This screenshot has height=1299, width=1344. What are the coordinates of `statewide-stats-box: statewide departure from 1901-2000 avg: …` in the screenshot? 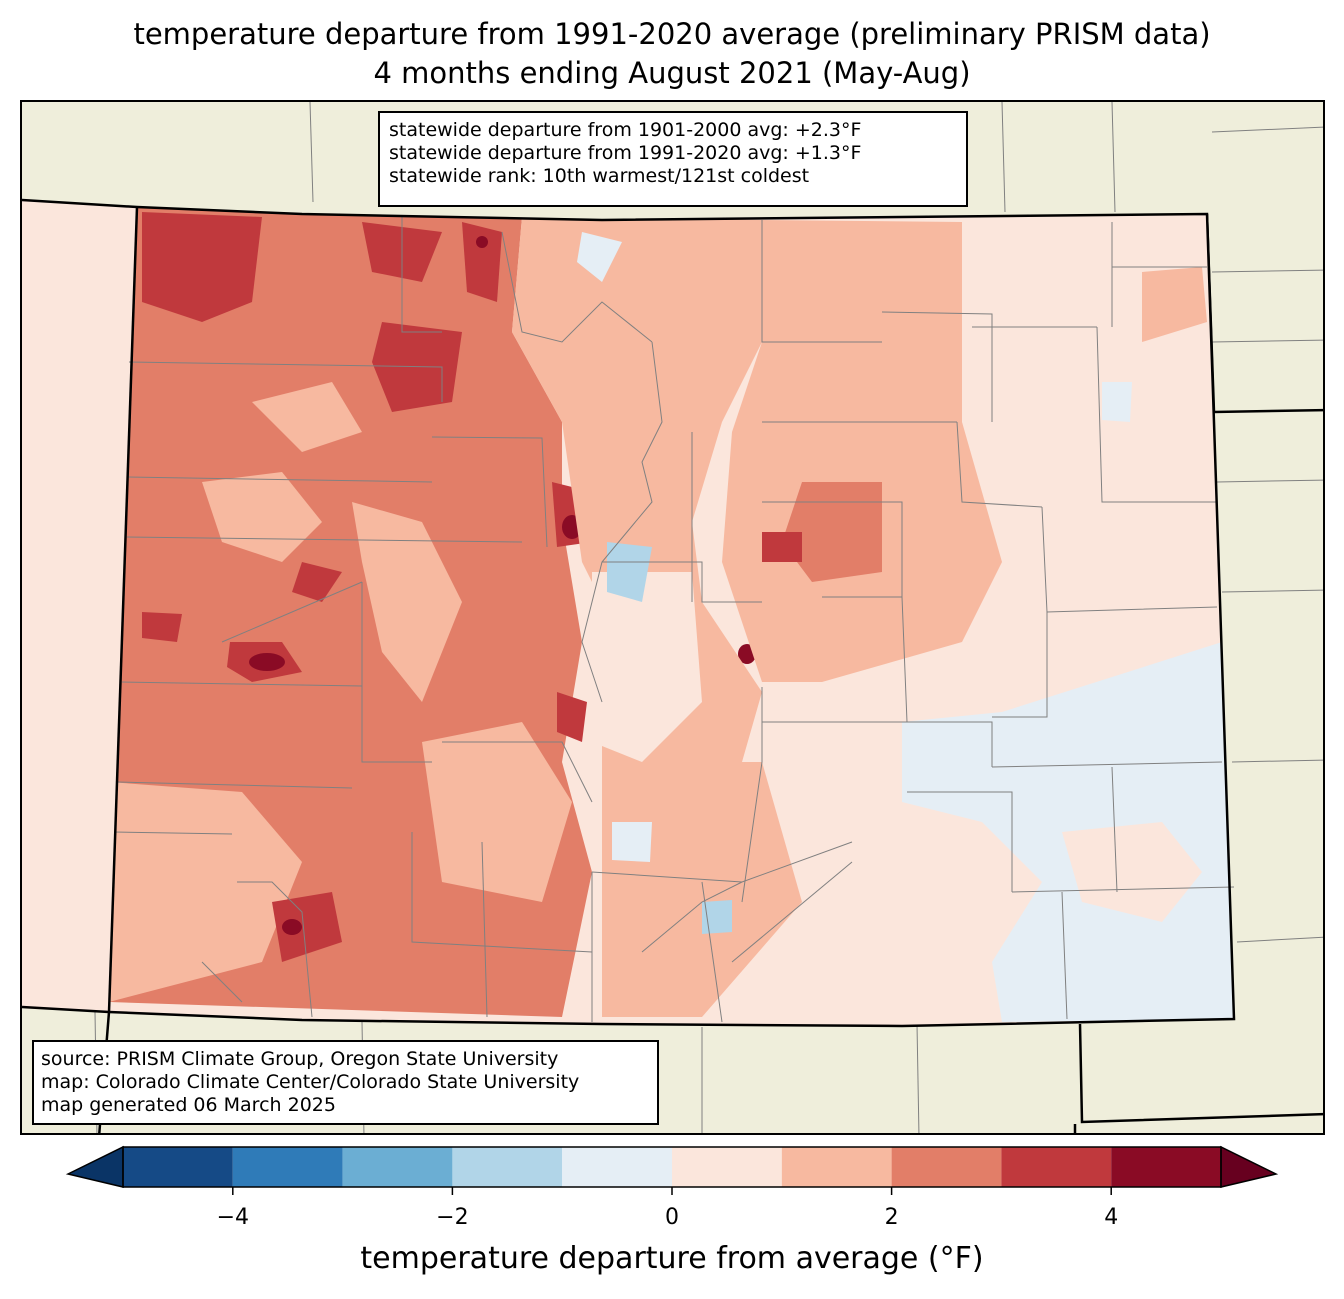 It's located at (673, 159).